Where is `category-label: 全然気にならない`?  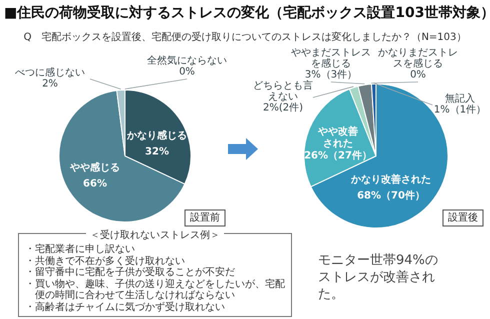 category-label: 全然気にならない is located at coordinates (187, 61).